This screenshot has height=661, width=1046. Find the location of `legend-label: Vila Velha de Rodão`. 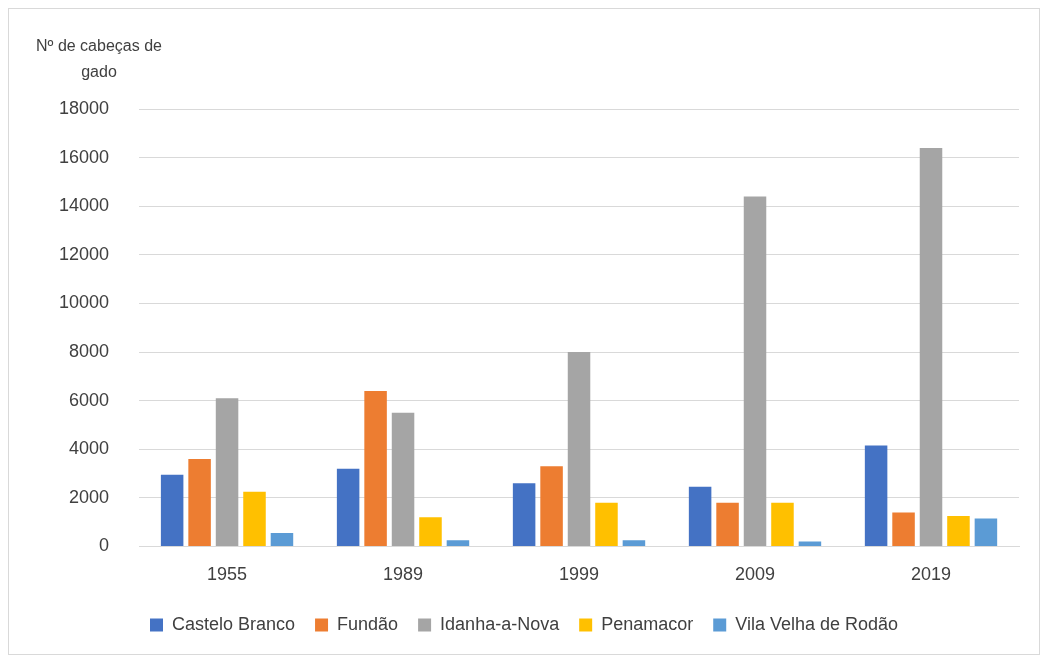

legend-label: Vila Velha de Rodão is located at coordinates (817, 623).